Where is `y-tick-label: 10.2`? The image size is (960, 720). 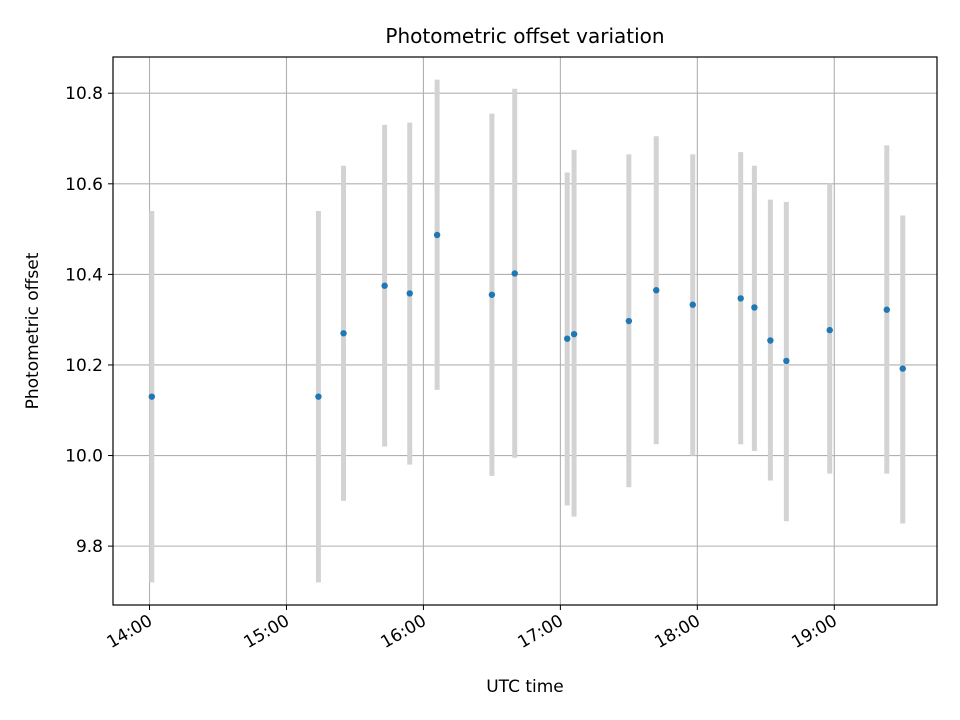
y-tick-label: 10.2 is located at coordinates (84, 366).